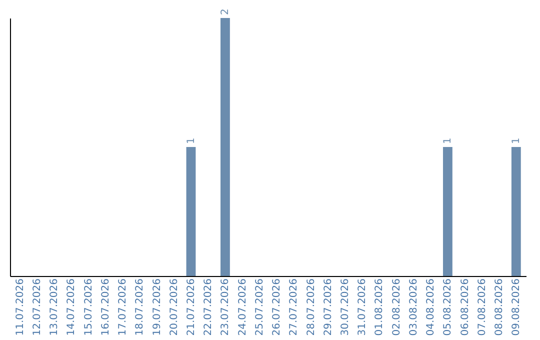 The image size is (540, 340). I want to click on x-tick-label: 02.08.2026, so click(396, 307).